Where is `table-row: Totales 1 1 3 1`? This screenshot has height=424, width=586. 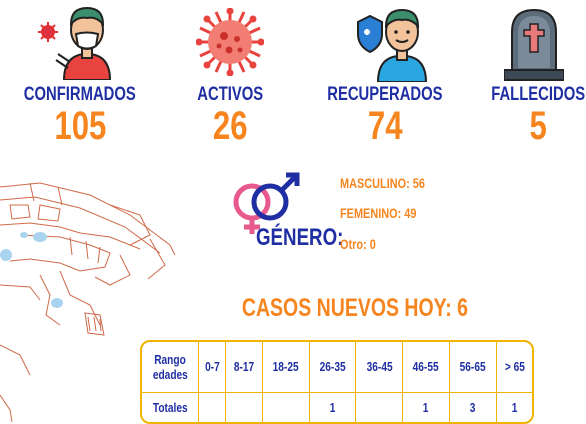
table-row: Totales 1 1 3 1 is located at coordinates (337, 407).